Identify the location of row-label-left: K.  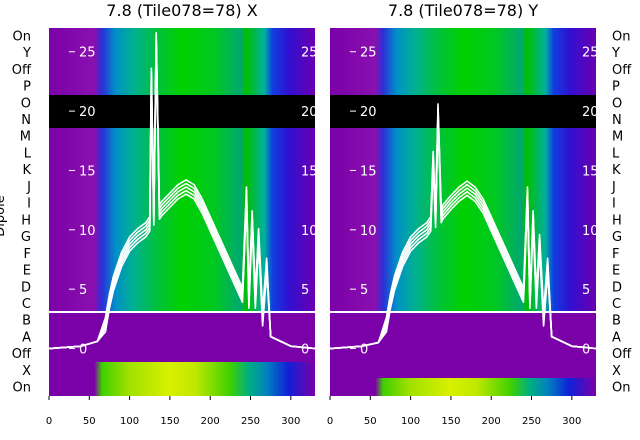
(26, 170).